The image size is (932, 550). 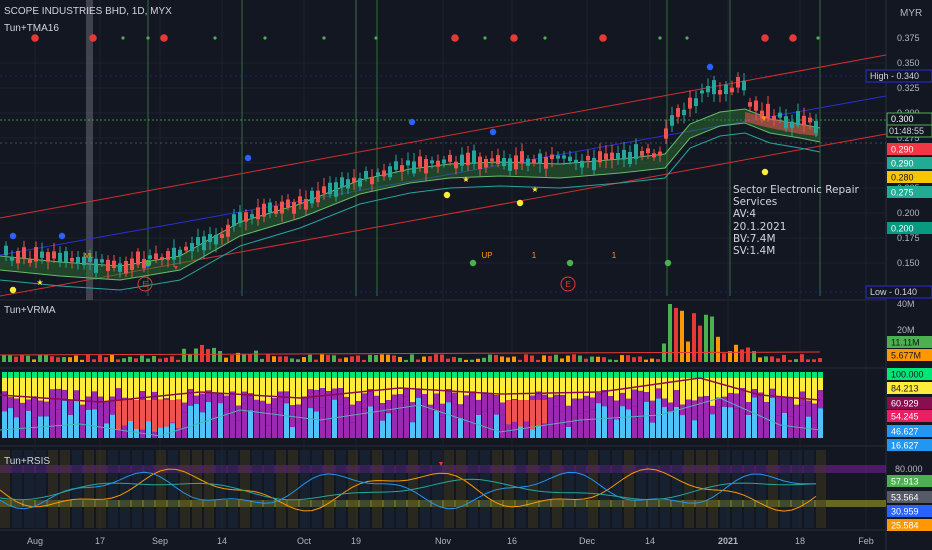 I want to click on time-tick: Aug, so click(x=35, y=541).